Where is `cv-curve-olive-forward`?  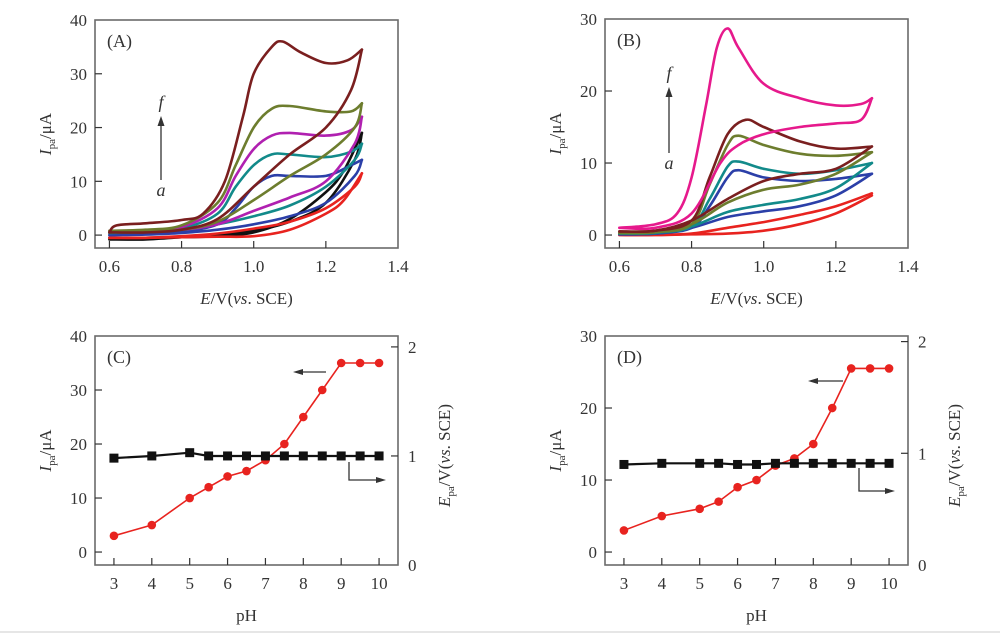 cv-curve-olive-forward is located at coordinates (236, 167).